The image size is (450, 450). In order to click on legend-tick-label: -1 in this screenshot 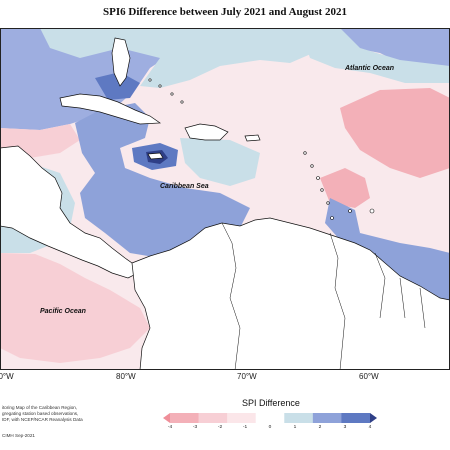, I will do `click(245, 427)`.